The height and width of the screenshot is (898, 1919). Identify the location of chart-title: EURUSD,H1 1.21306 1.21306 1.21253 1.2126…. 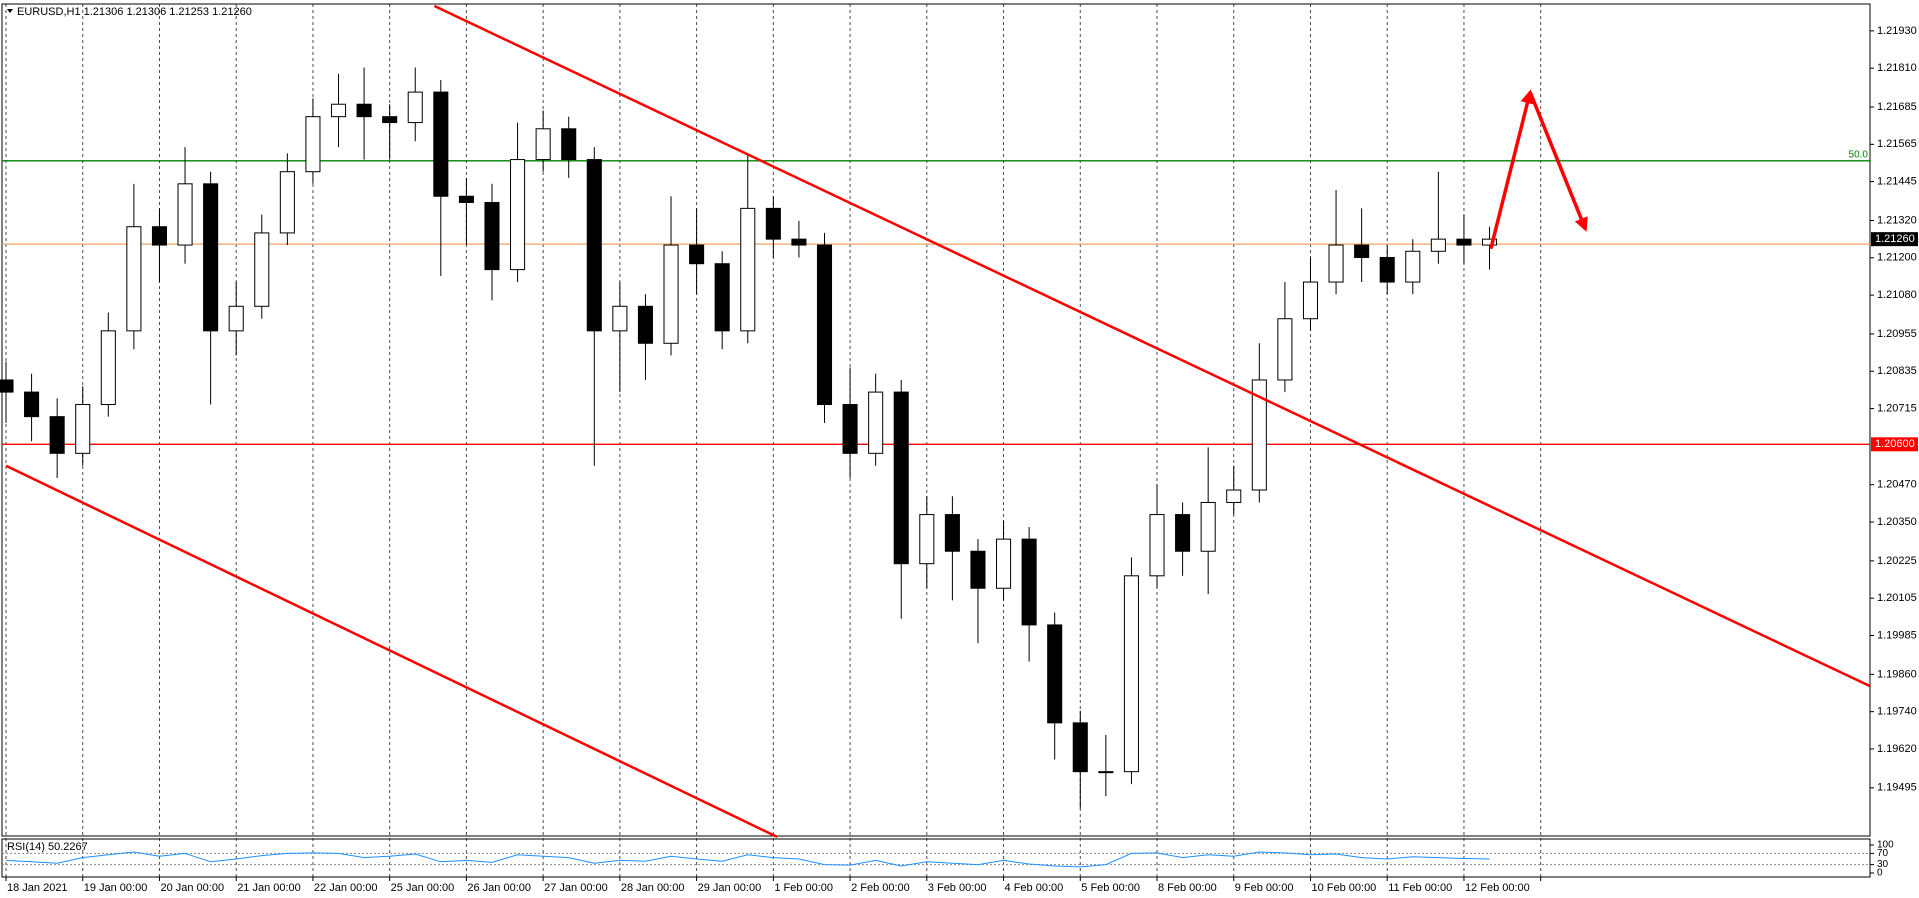
(134, 12).